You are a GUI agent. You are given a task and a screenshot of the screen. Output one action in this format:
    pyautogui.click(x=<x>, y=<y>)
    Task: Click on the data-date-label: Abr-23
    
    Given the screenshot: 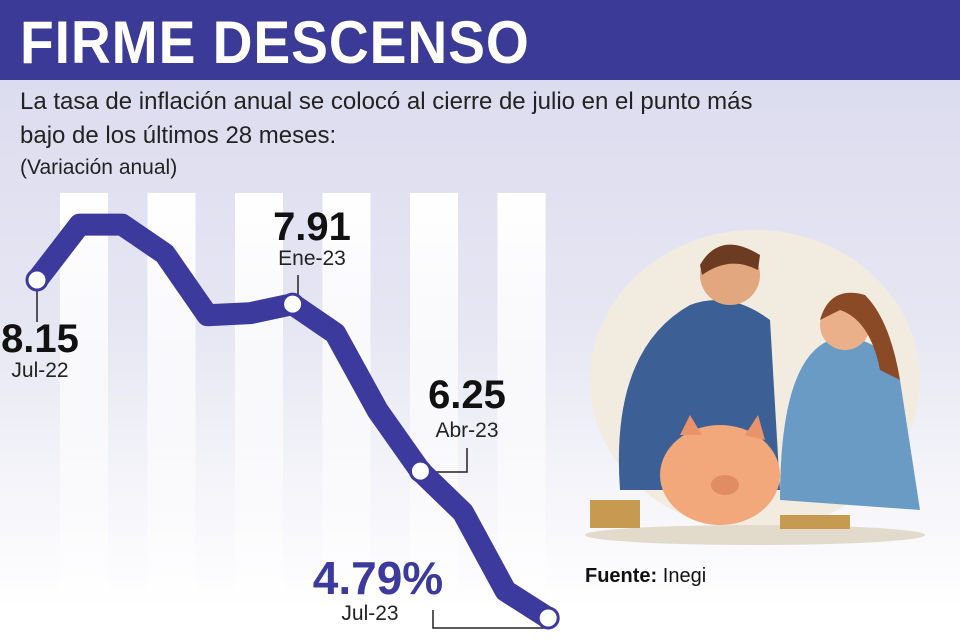 What is the action you would take?
    pyautogui.click(x=466, y=430)
    